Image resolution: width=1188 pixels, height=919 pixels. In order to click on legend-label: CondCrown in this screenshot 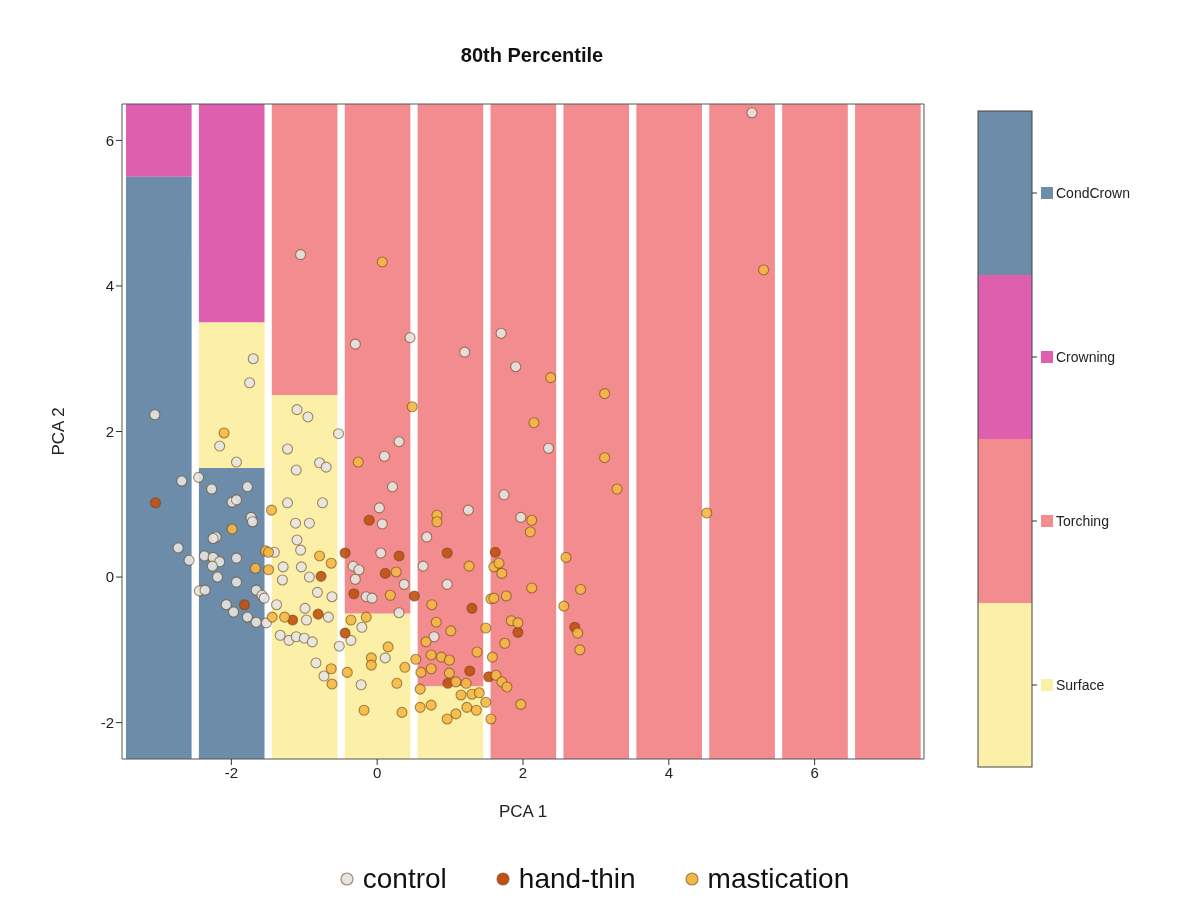, I will do `click(1093, 193)`.